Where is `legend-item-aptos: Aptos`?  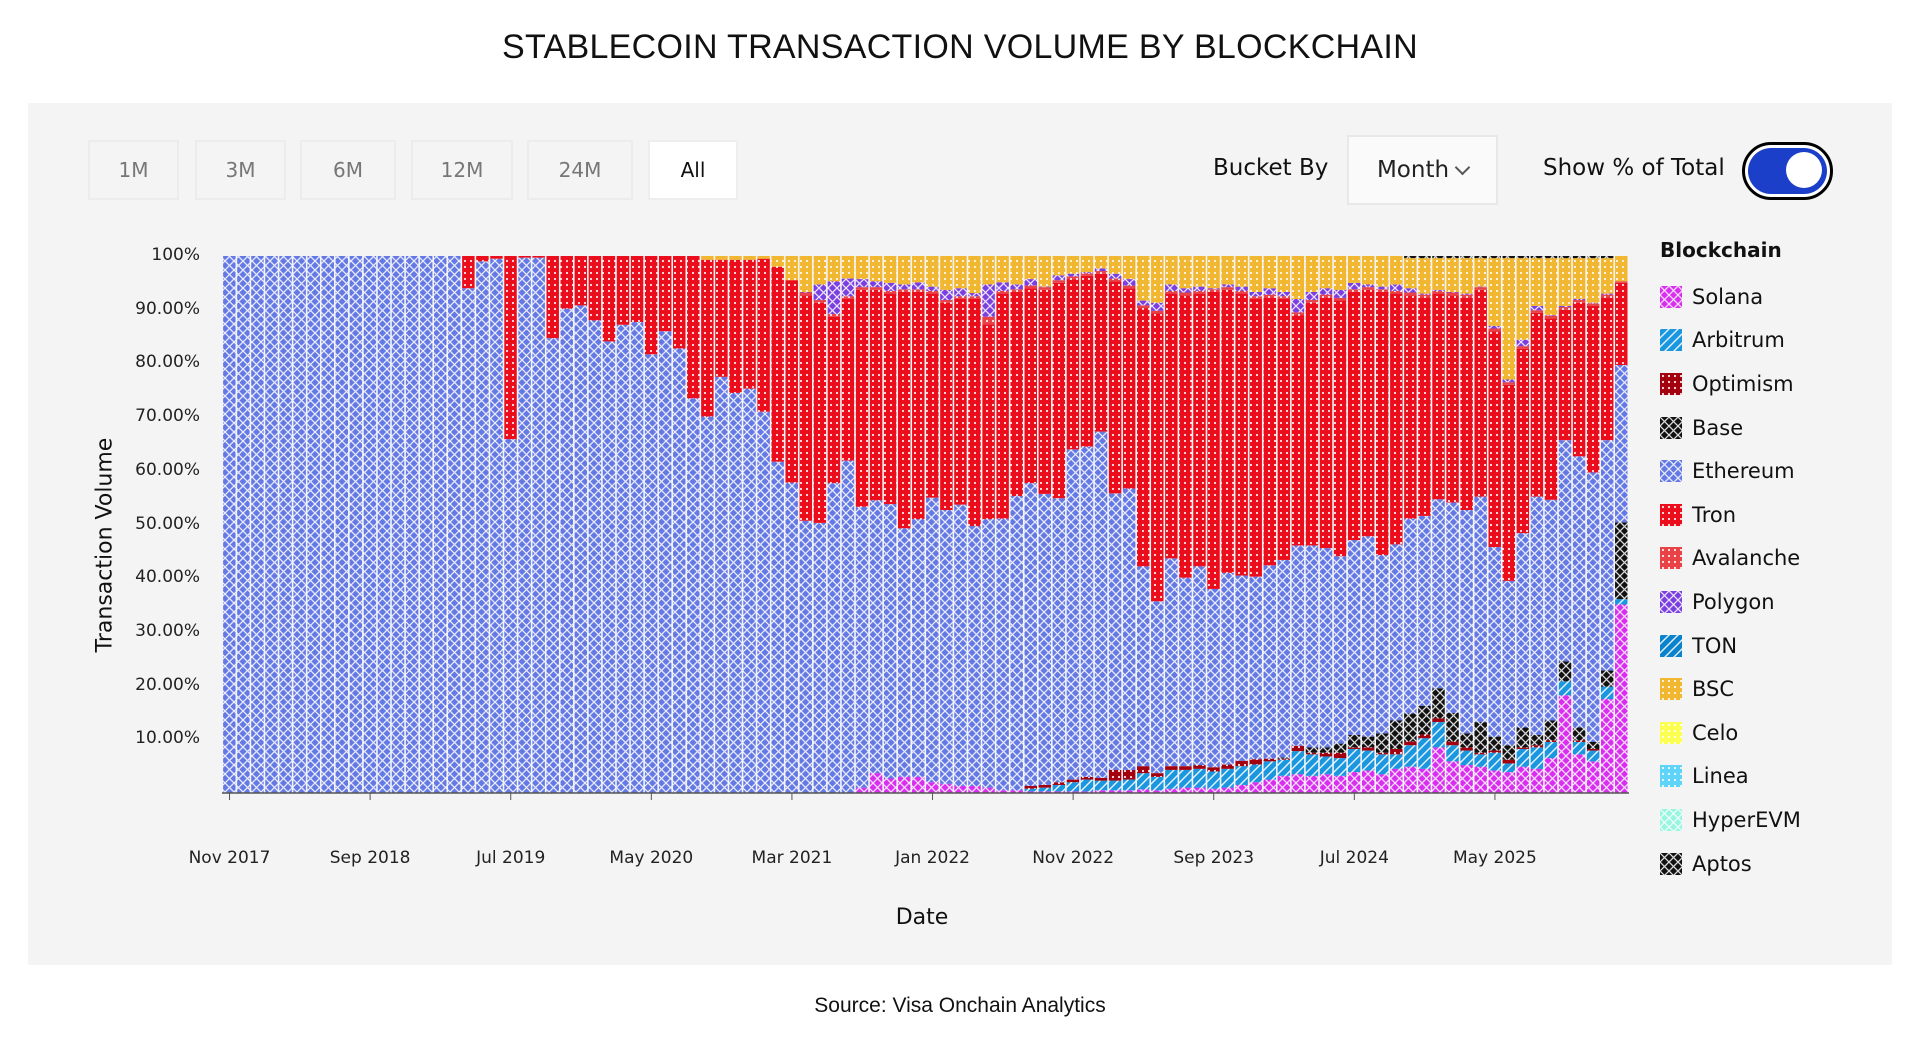 legend-item-aptos: Aptos is located at coordinates (1730, 864).